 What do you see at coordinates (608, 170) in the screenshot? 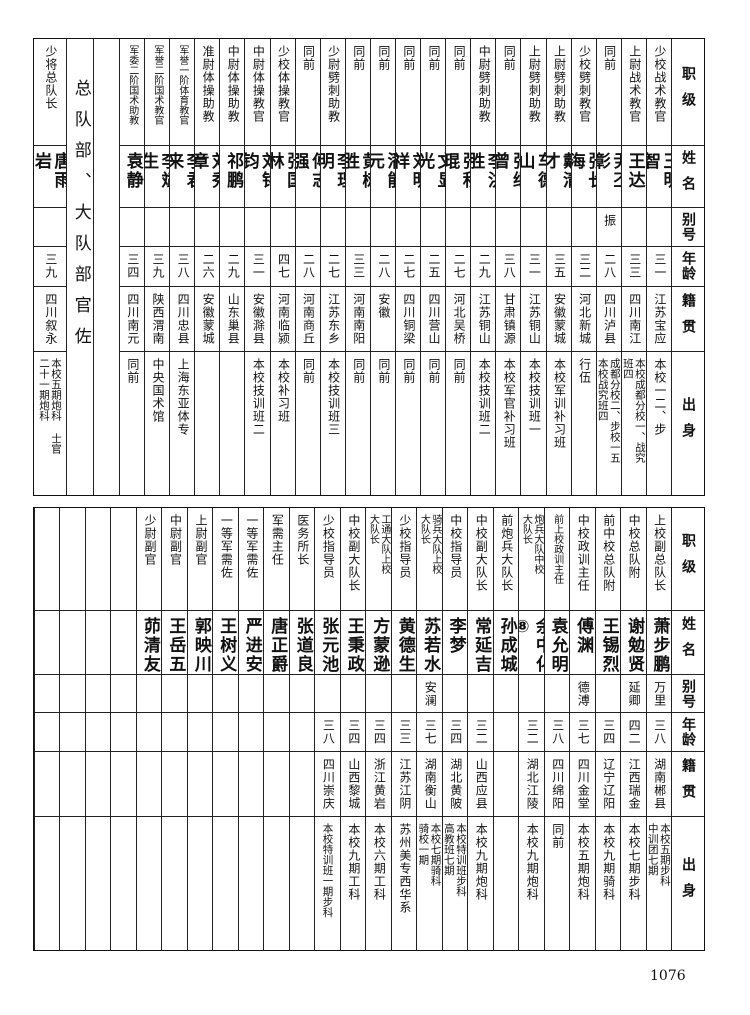
I see `person-name: 尹丕彰` at bounding box center [608, 170].